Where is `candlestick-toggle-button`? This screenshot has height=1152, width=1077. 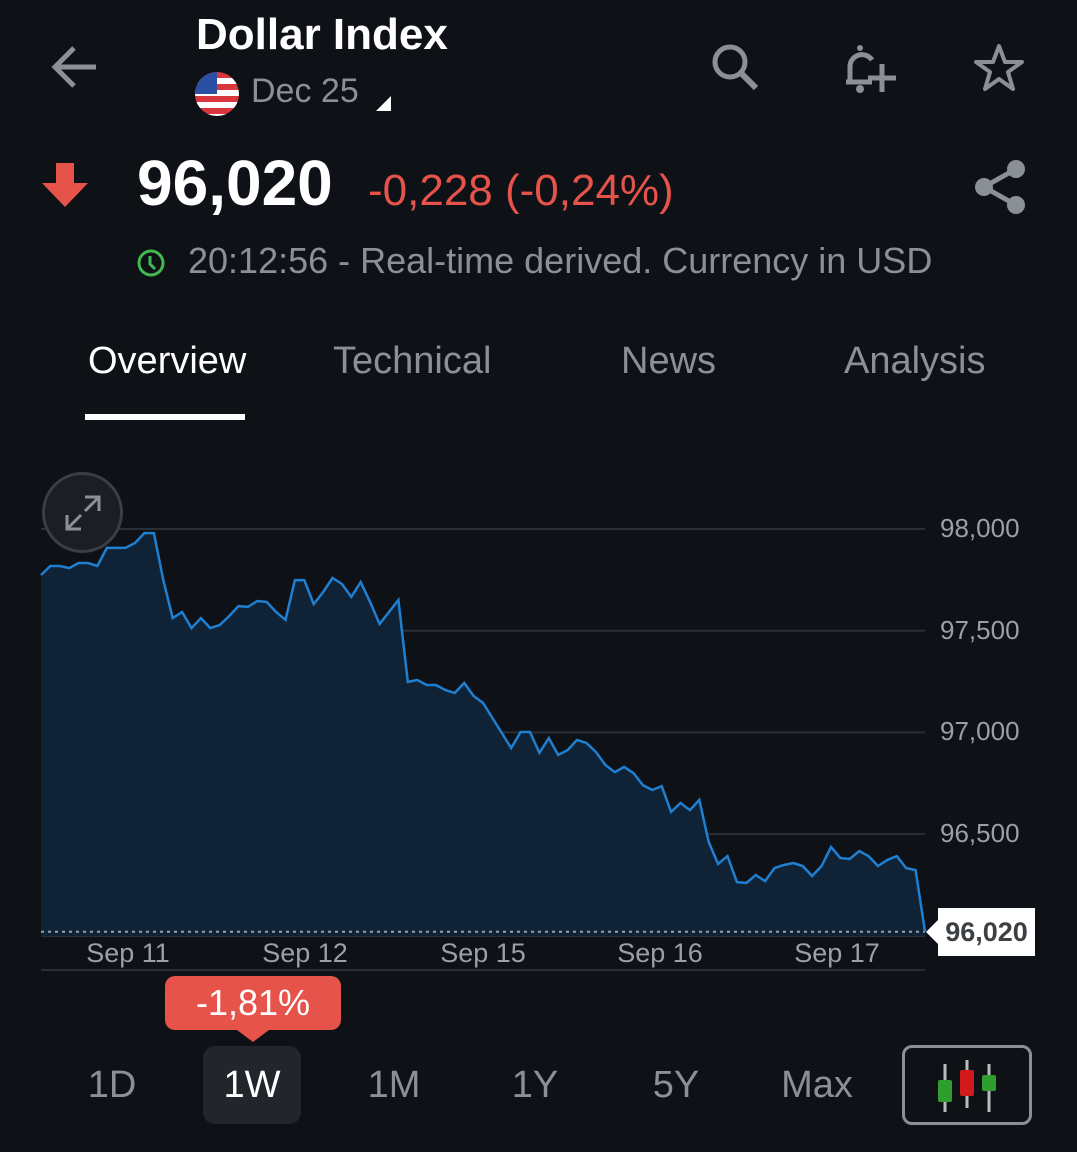
candlestick-toggle-button is located at coordinates (967, 1085).